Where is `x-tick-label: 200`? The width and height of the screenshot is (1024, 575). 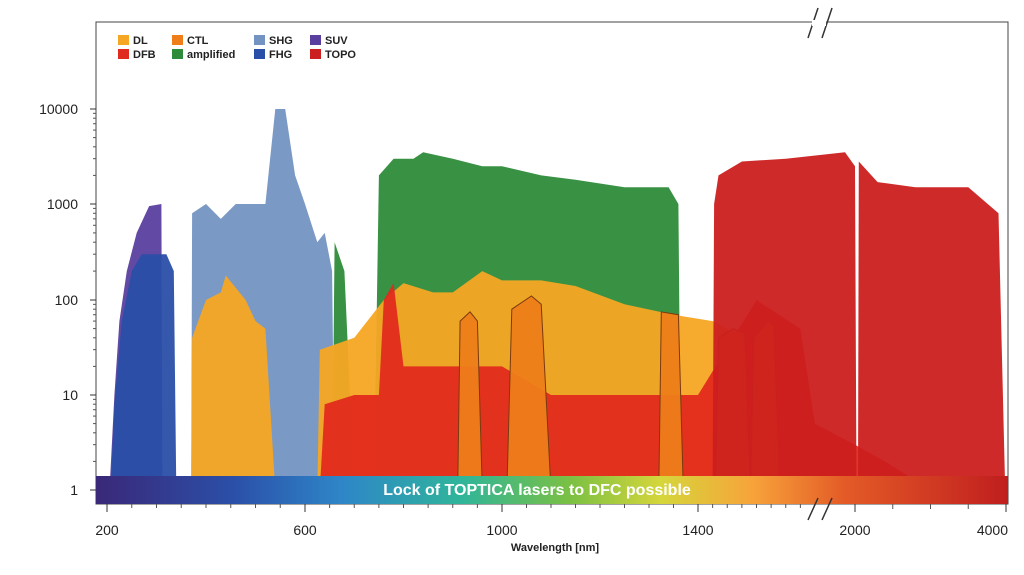
x-tick-label: 200 is located at coordinates (107, 530).